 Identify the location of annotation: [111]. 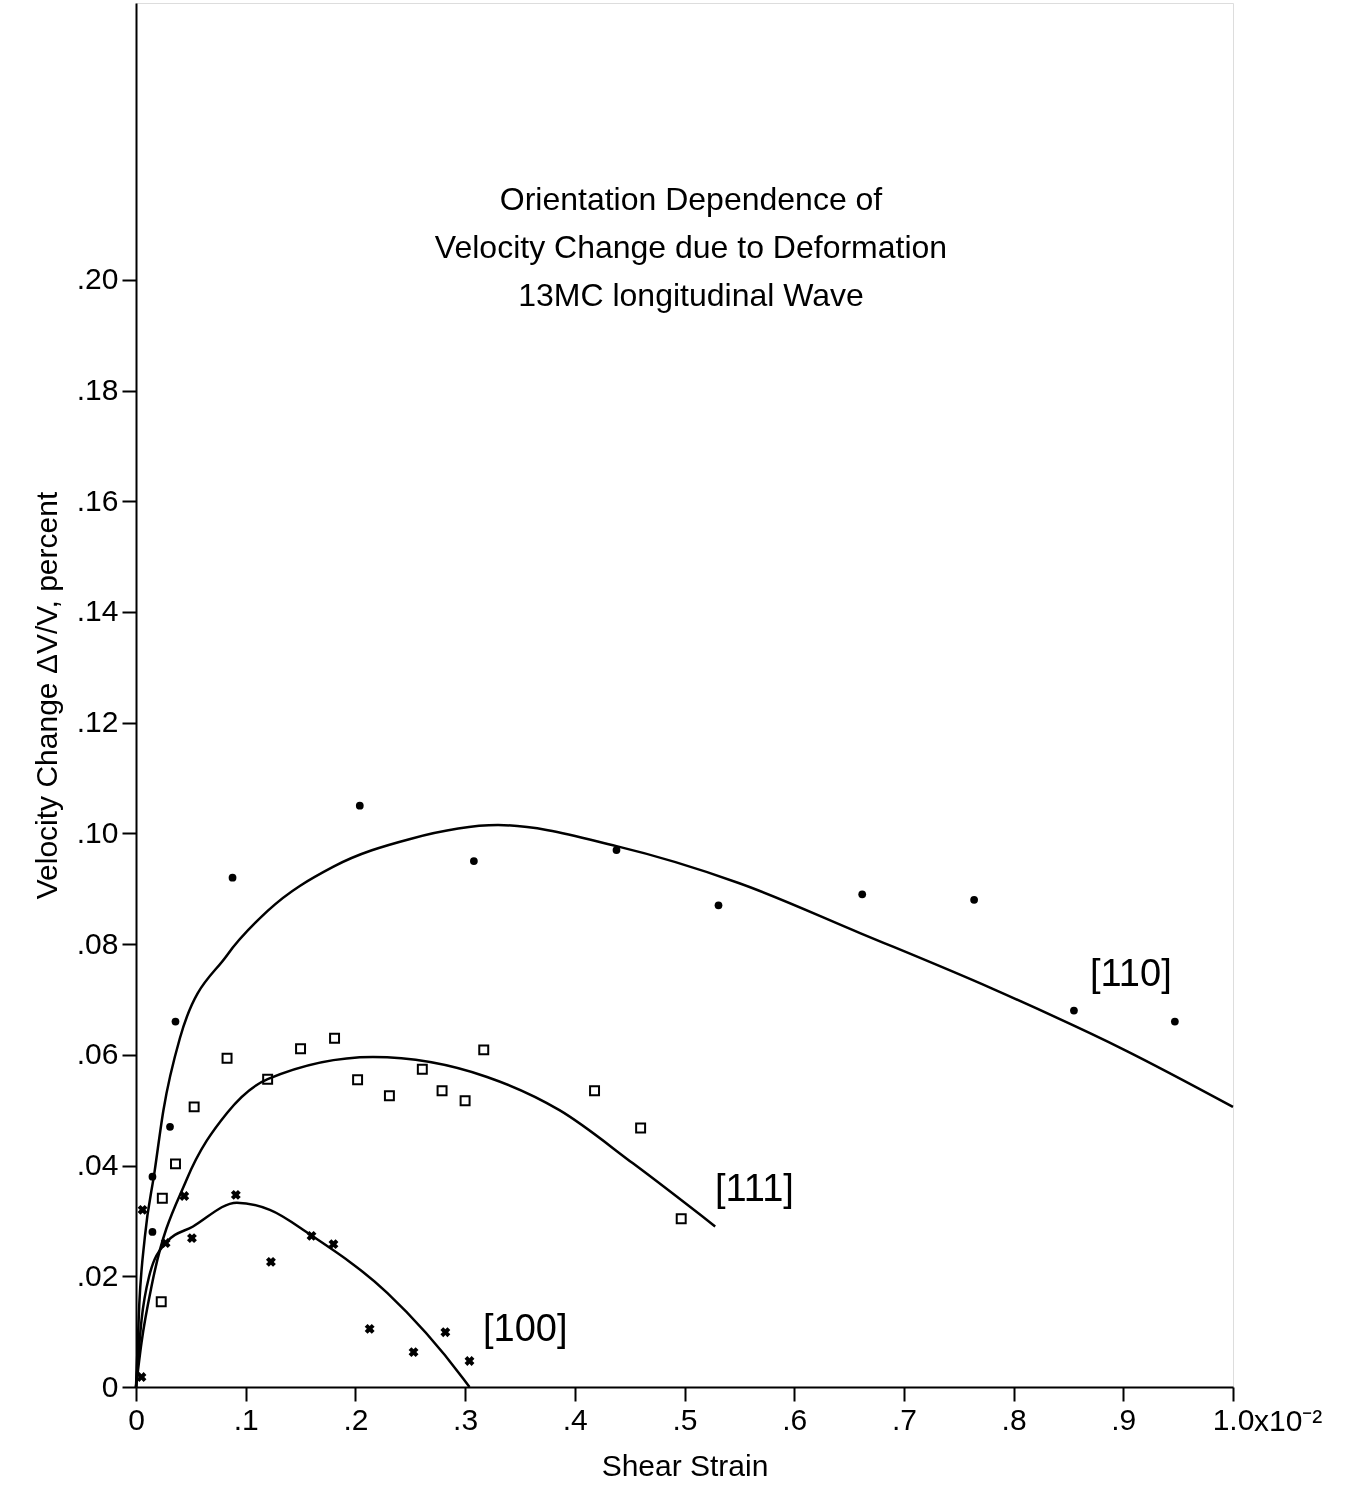
(754, 1188).